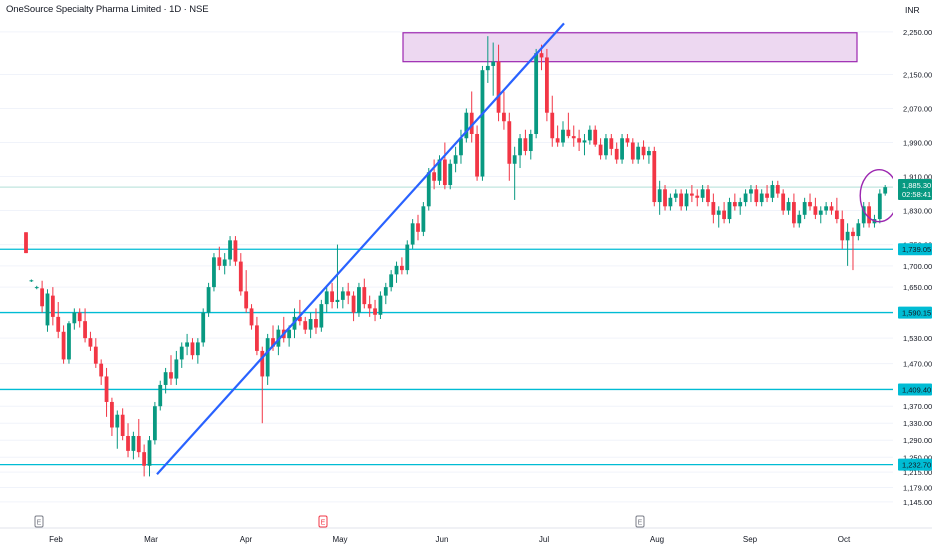  What do you see at coordinates (151, 539) in the screenshot?
I see `time-tick-label: Mar` at bounding box center [151, 539].